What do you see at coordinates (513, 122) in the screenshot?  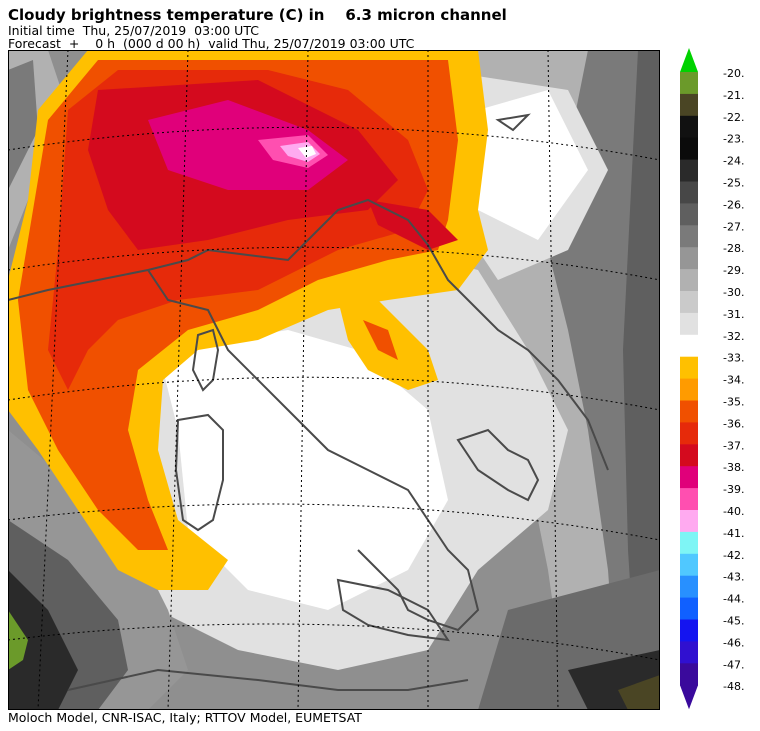 I see `coastline-lake` at bounding box center [513, 122].